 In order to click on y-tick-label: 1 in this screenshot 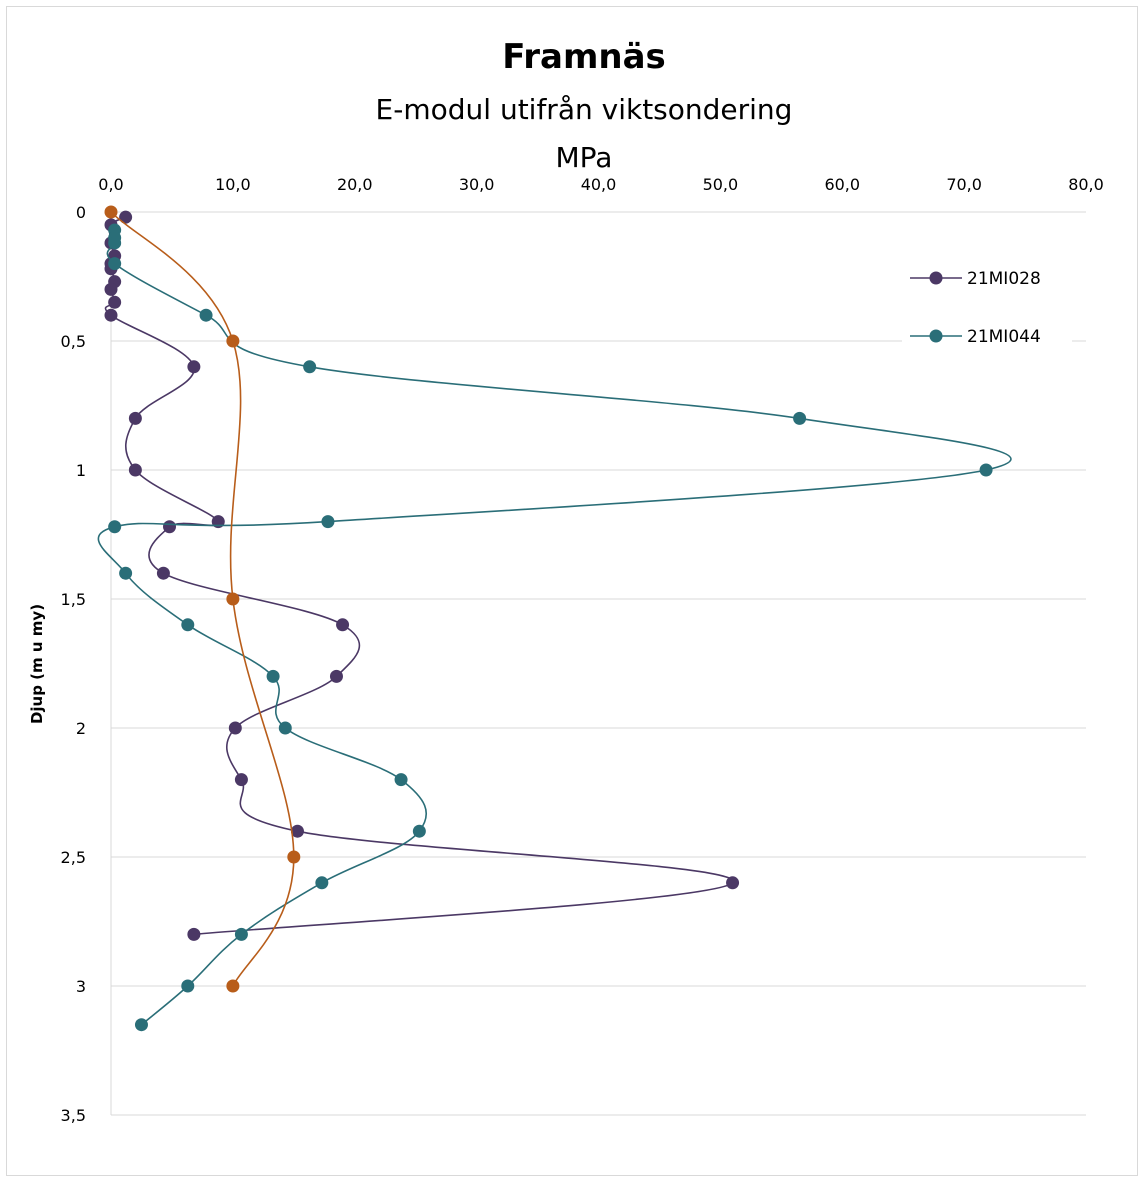, I will do `click(81, 470)`.